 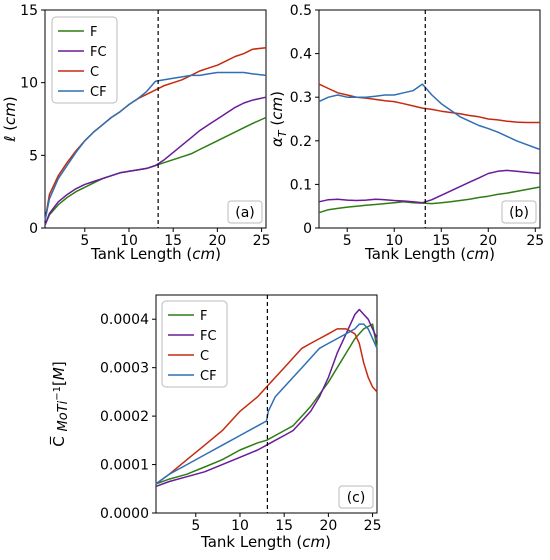 I want to click on legend-label-FC: FC, so click(x=98, y=52).